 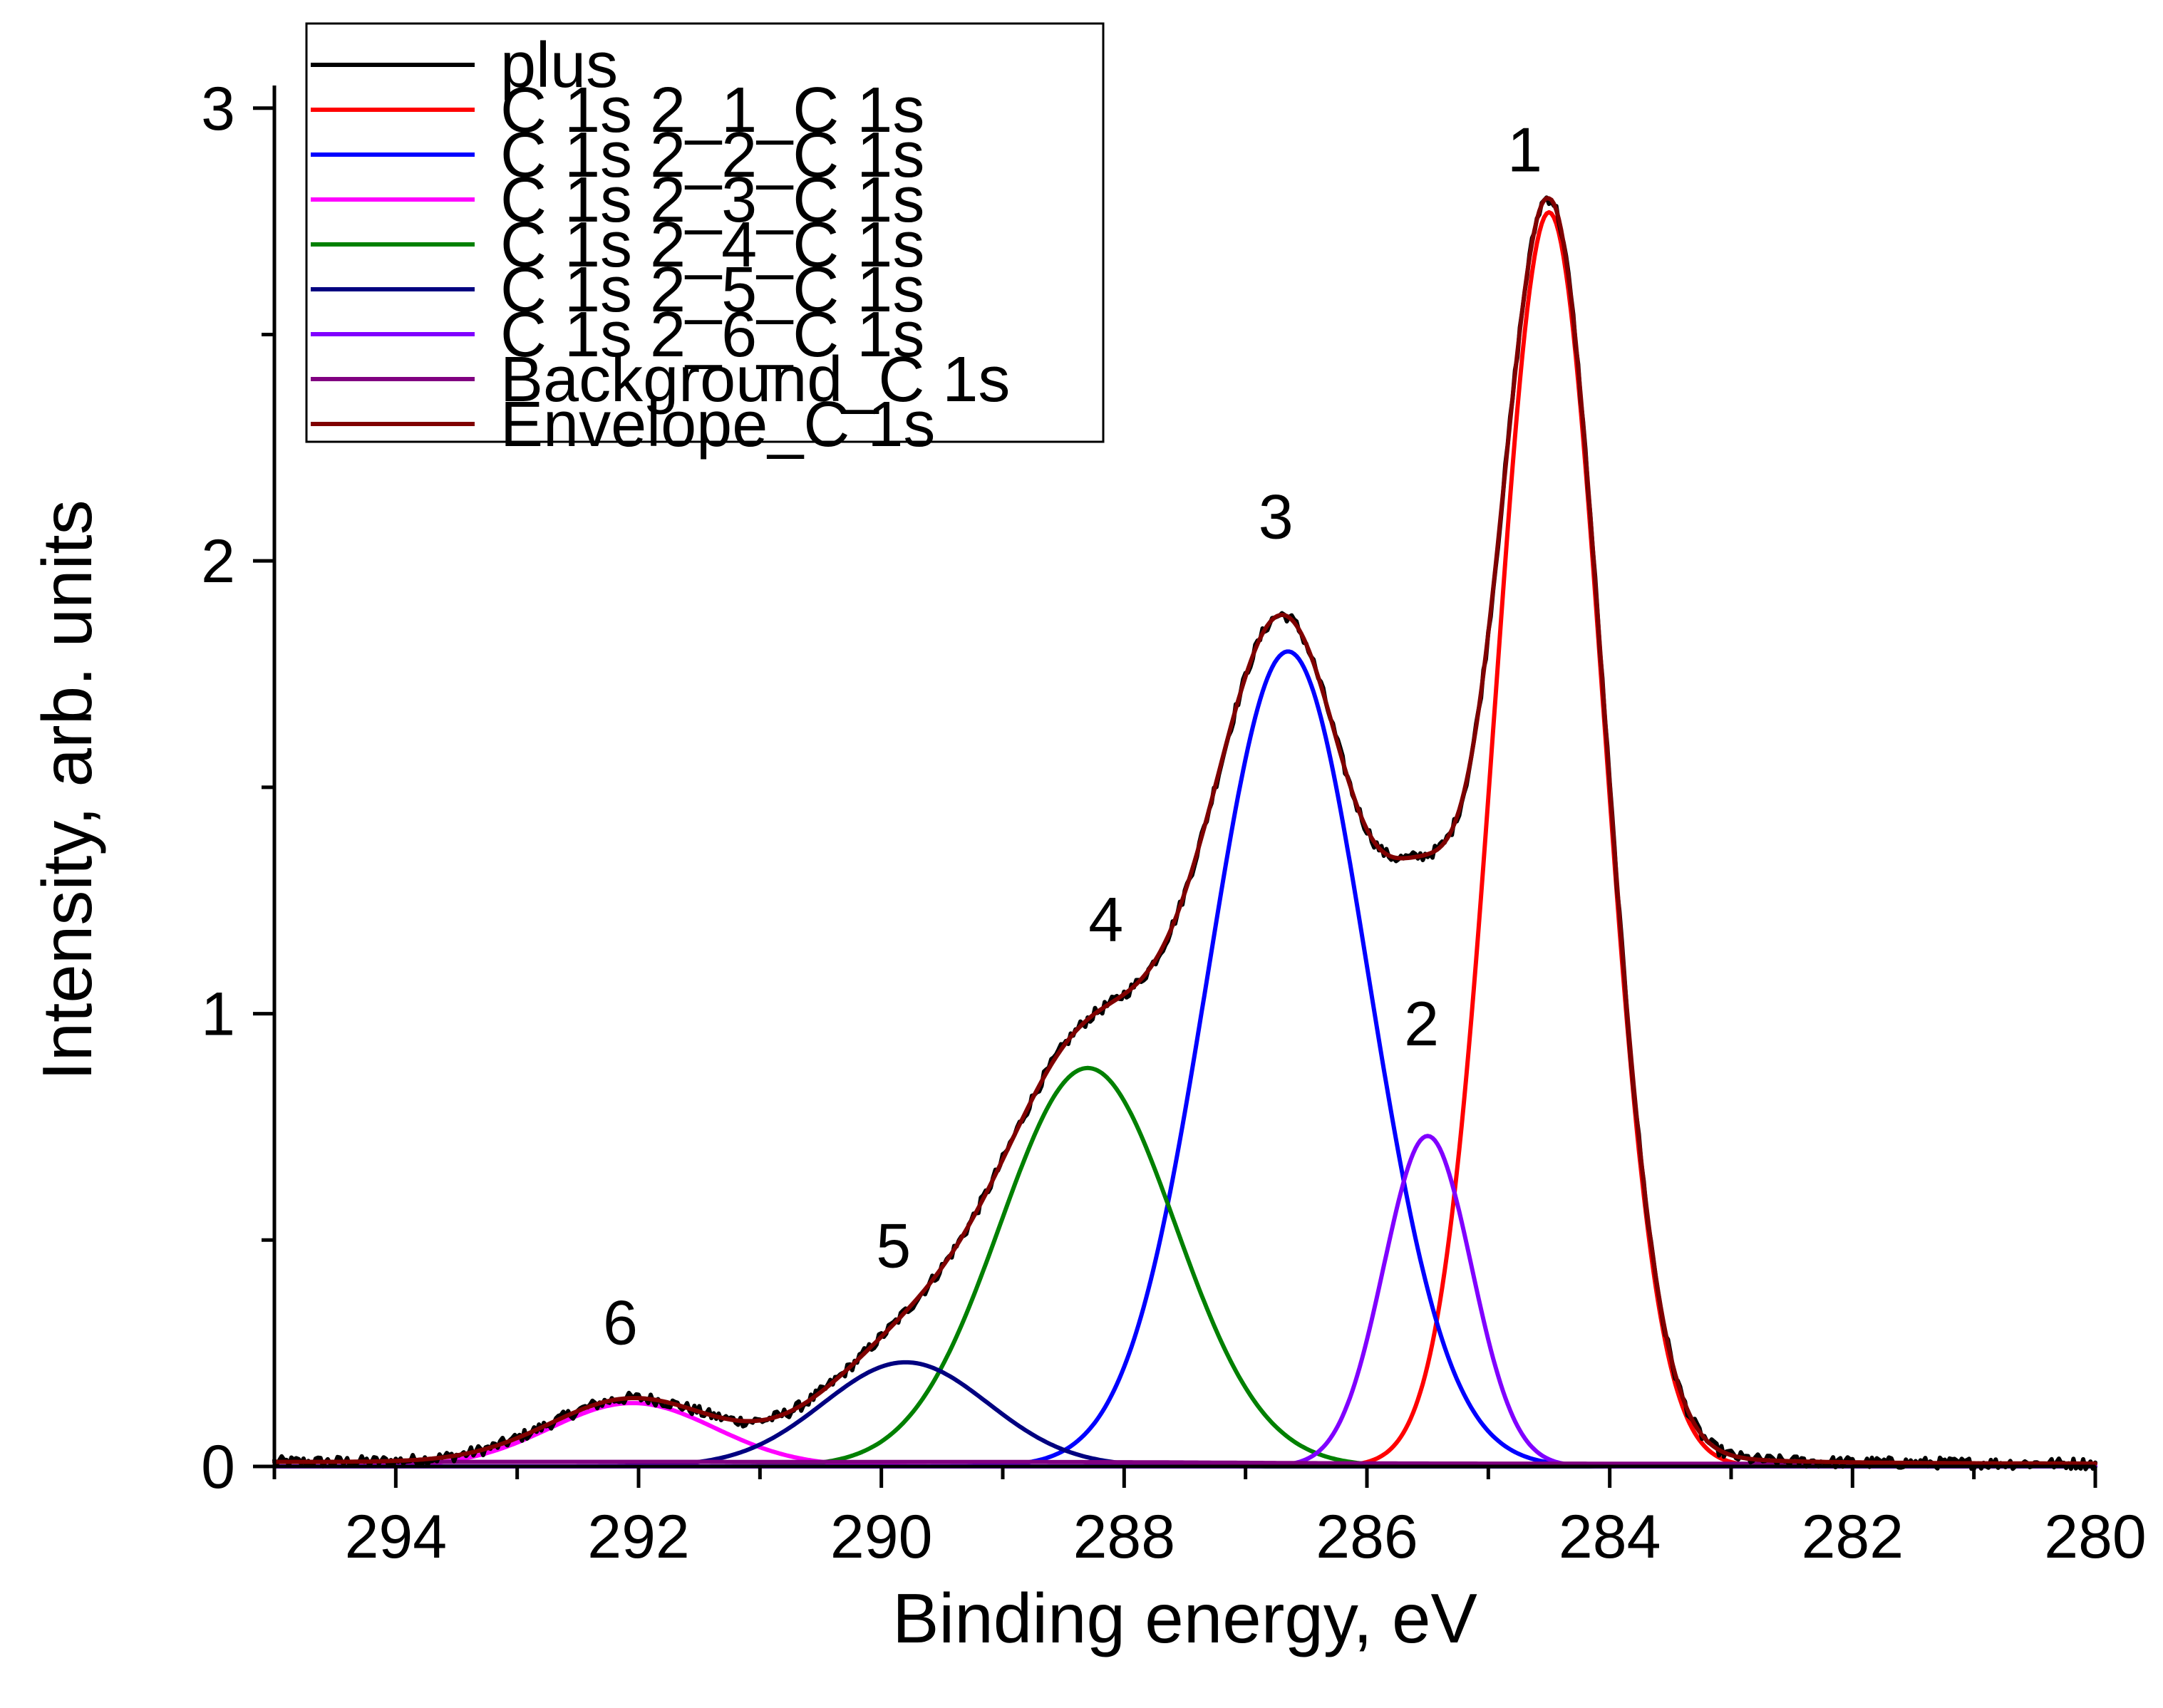 I want to click on legend-label: C 1s 2_2_C 1s, so click(x=712, y=155).